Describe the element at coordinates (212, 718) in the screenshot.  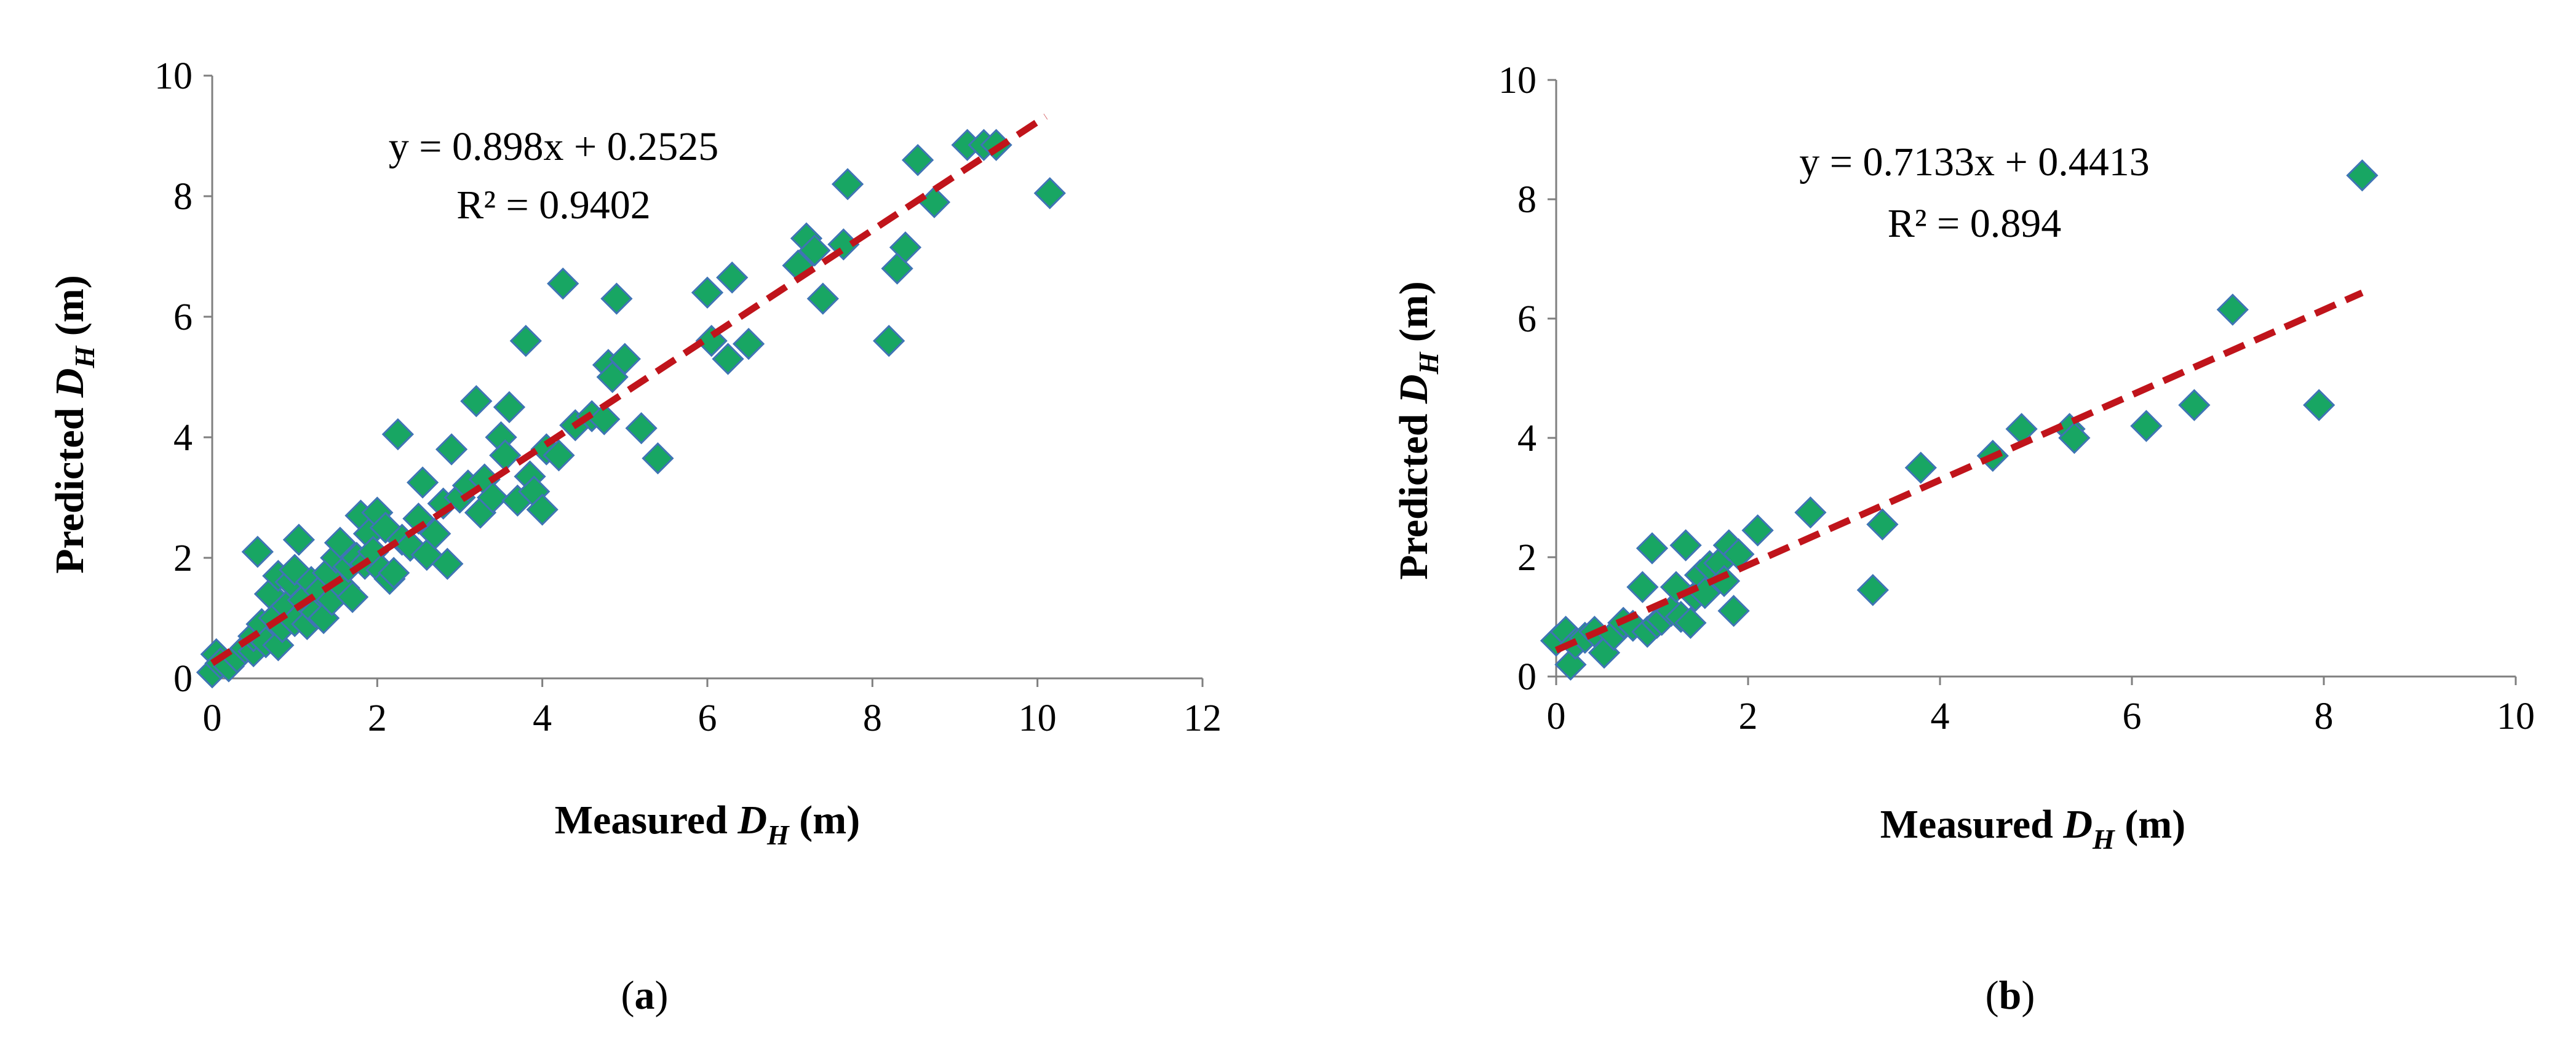
I see `x-tick-label-a: 0` at that location.